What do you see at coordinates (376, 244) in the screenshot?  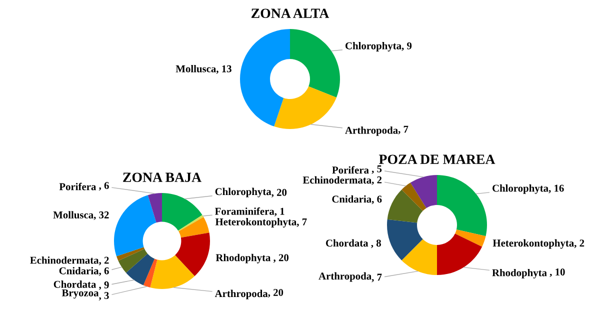 I see `data-label: , 8` at bounding box center [376, 244].